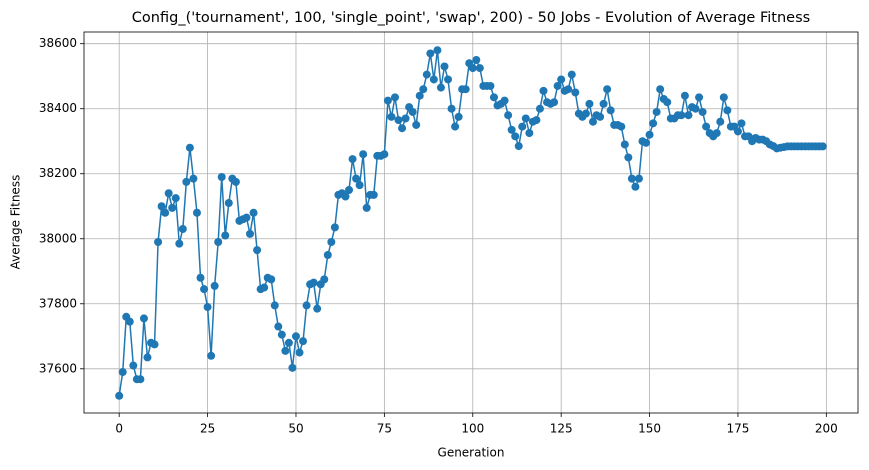 The width and height of the screenshot is (869, 470). I want to click on y-tick-label: 38000, so click(58, 238).